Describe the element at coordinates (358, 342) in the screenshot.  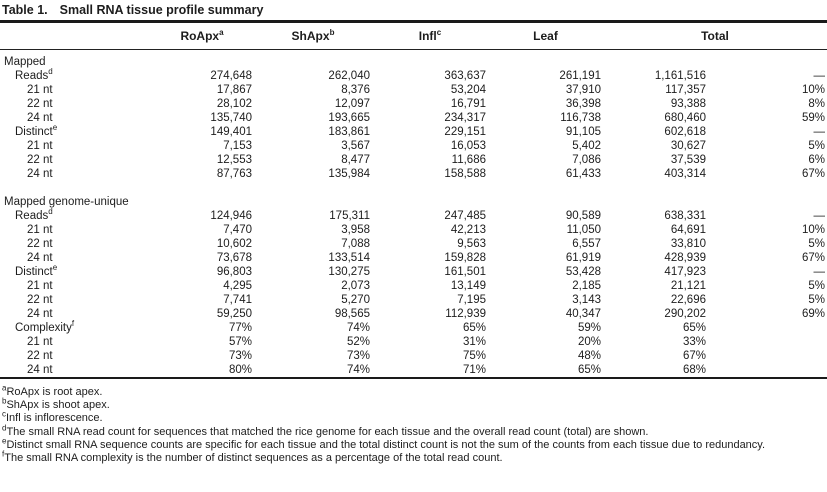
I see `cell: 52%` at that location.